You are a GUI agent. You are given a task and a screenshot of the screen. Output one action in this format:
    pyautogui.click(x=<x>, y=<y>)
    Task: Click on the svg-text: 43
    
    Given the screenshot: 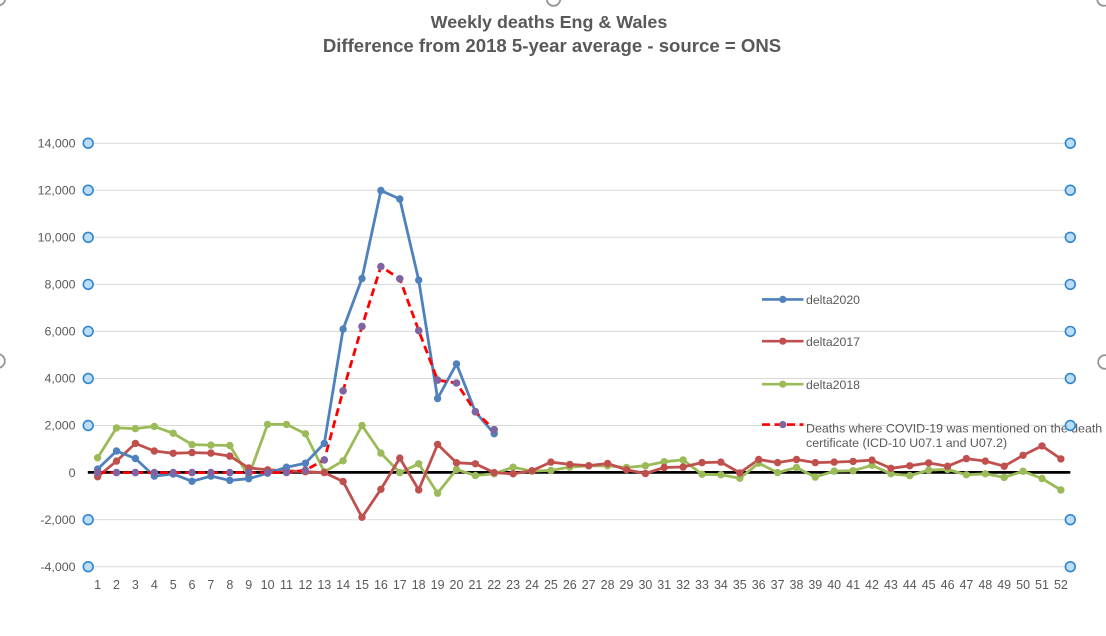 What is the action you would take?
    pyautogui.click(x=891, y=585)
    